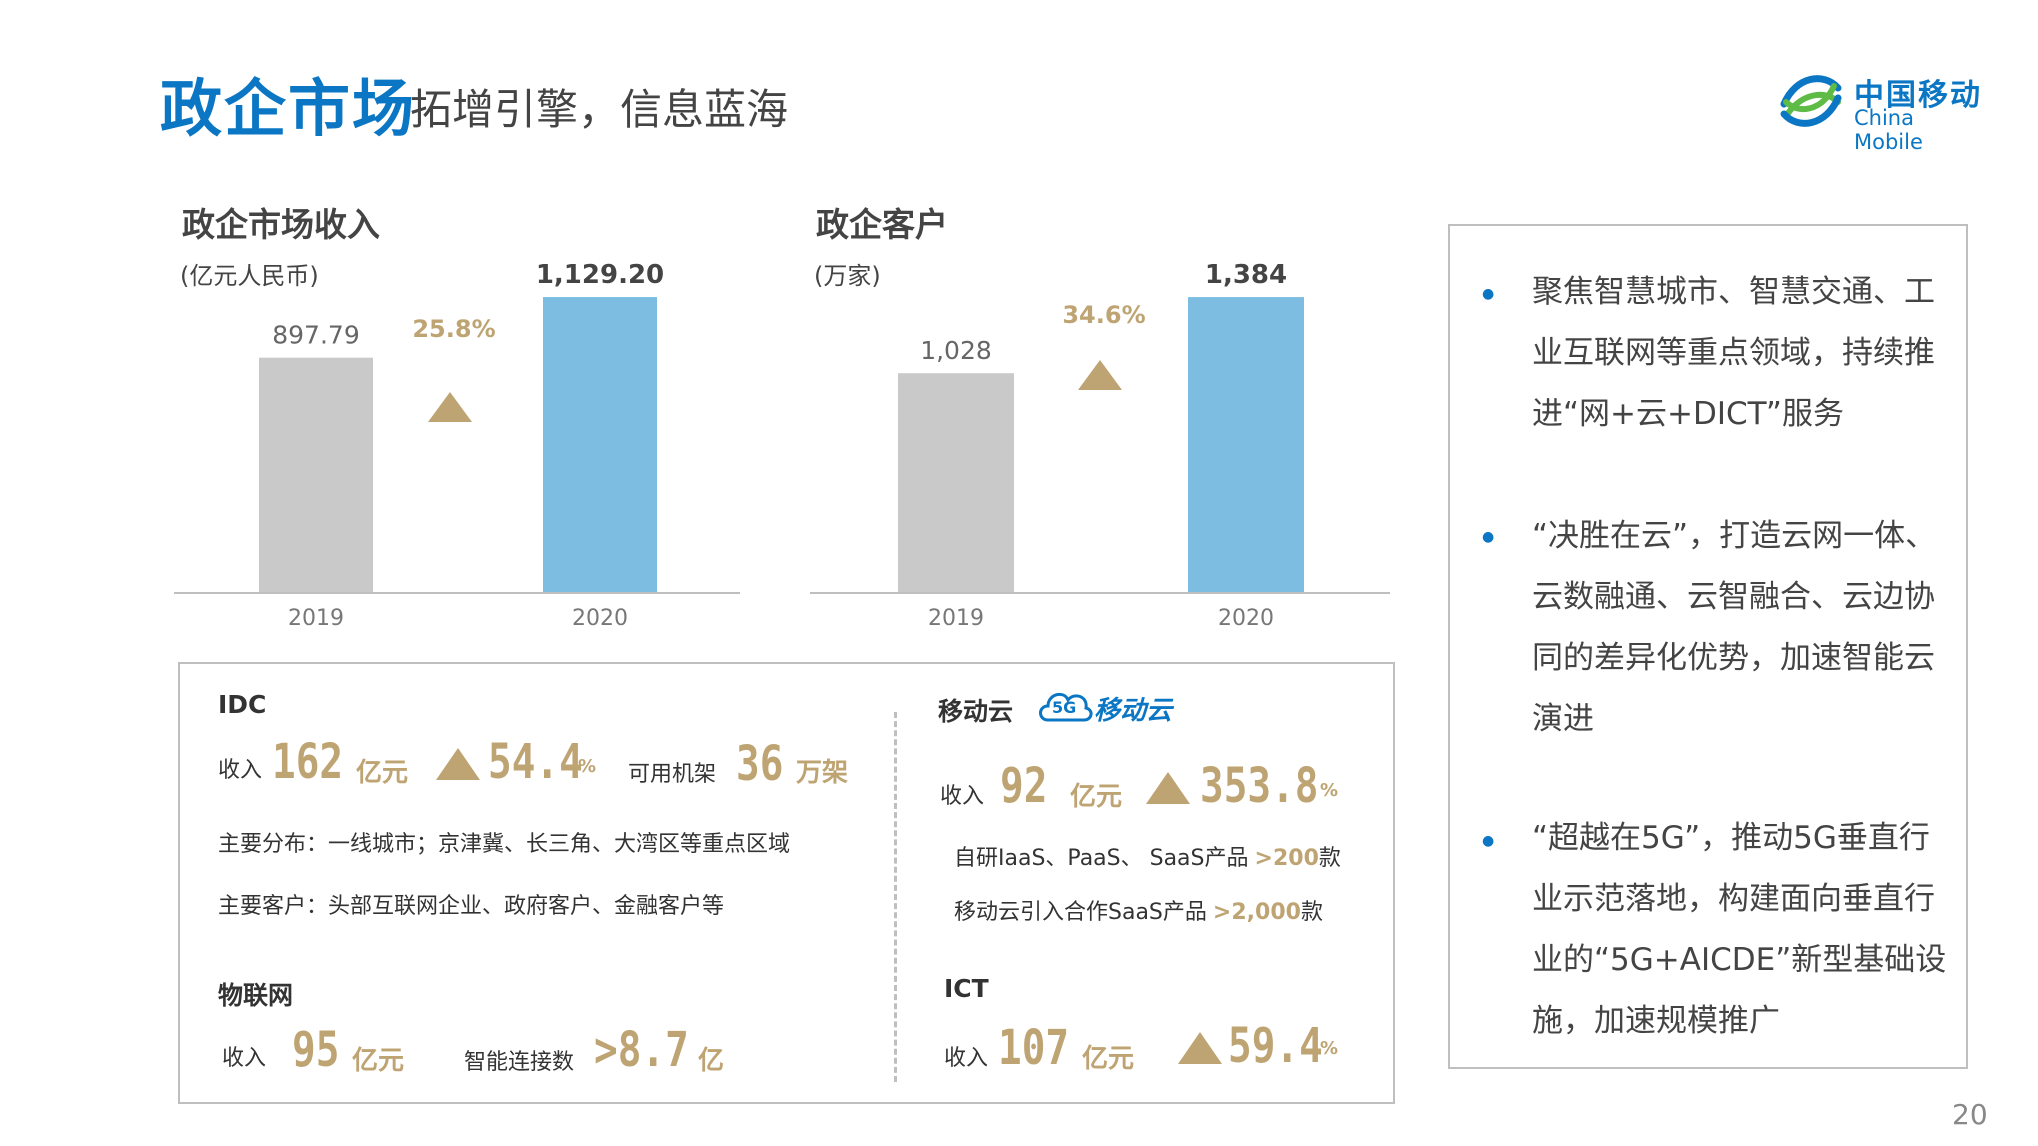 The width and height of the screenshot is (2038, 1146). What do you see at coordinates (1259, 786) in the screenshot?
I see `cloud-growth-value: 353.8` at bounding box center [1259, 786].